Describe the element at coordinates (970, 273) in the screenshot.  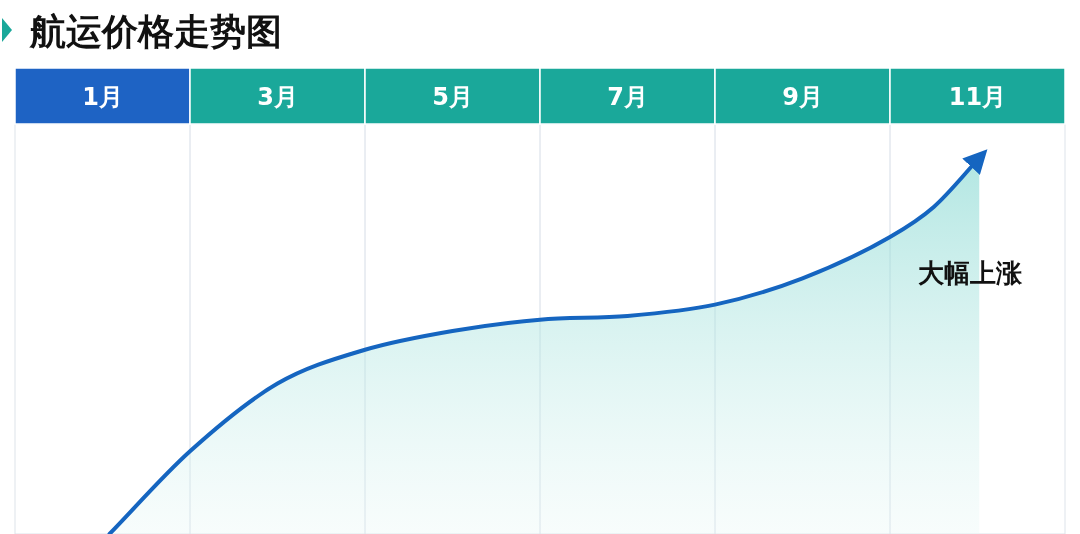
I see `annotation: 大幅上涨` at that location.